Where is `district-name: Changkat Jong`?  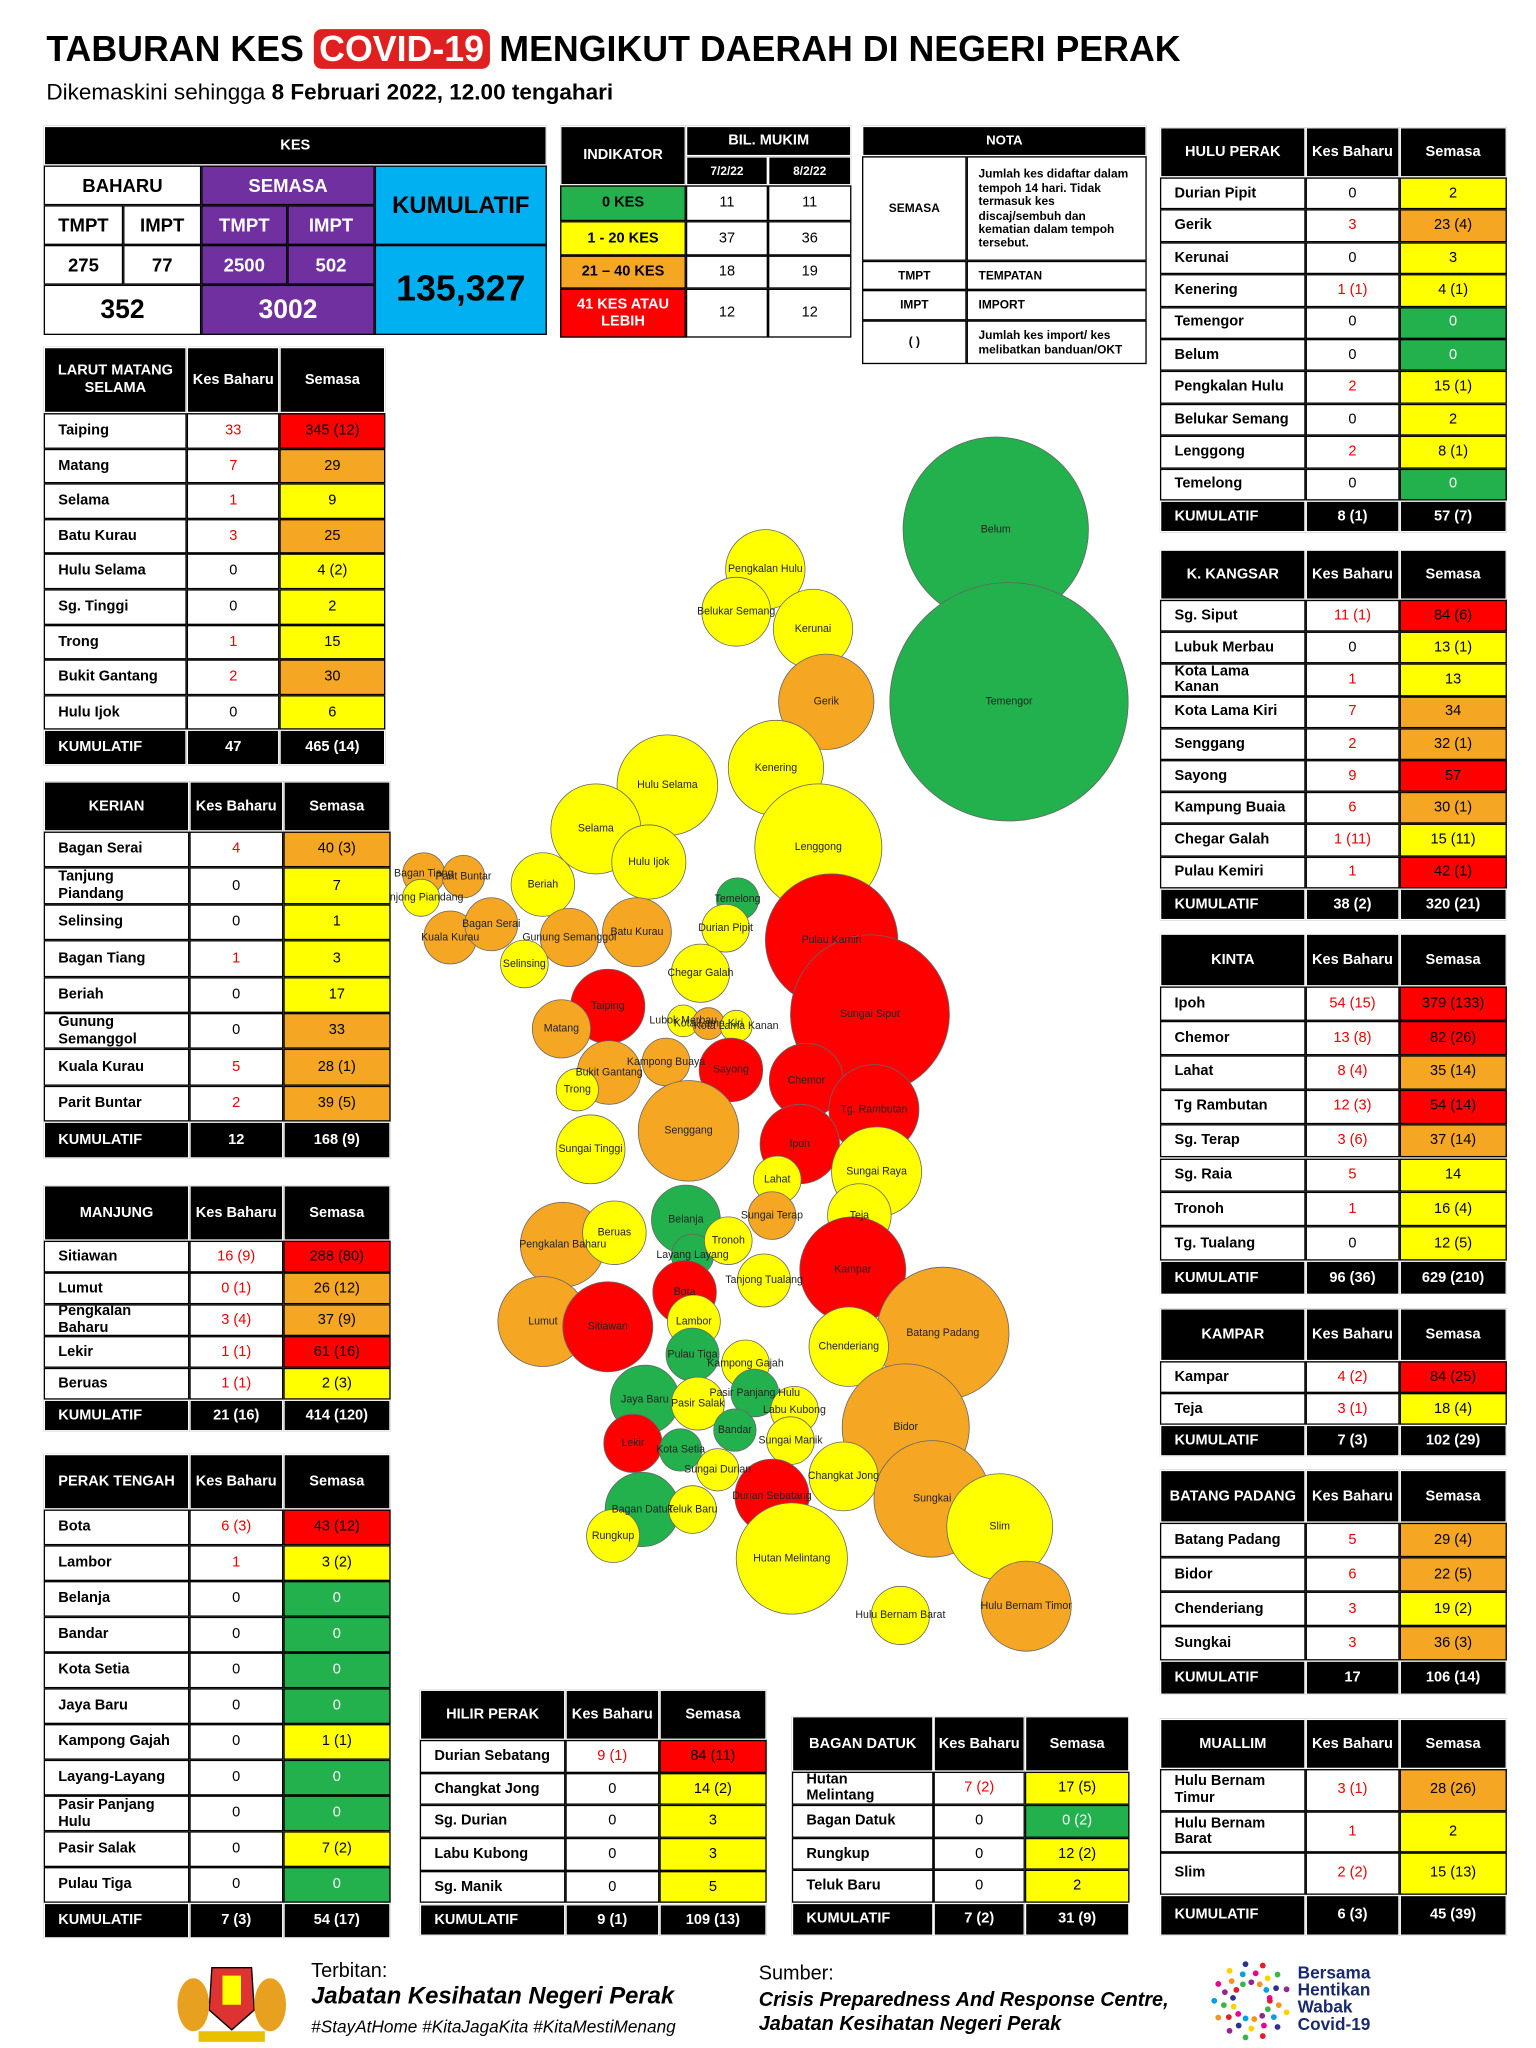 district-name: Changkat Jong is located at coordinates (492, 1789).